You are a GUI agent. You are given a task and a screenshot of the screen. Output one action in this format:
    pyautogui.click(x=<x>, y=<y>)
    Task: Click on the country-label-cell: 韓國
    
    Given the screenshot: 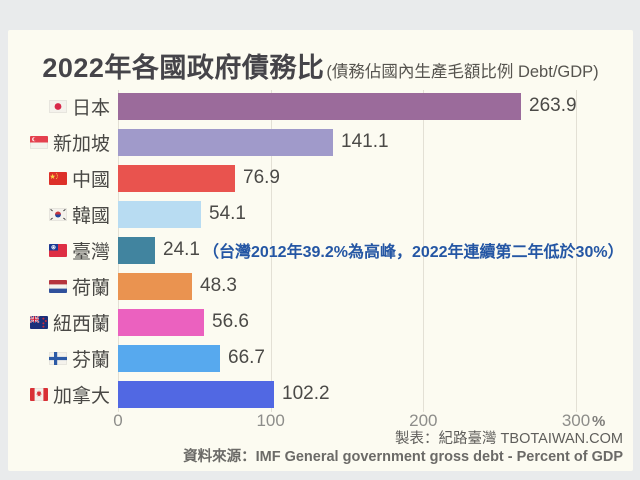 What is the action you would take?
    pyautogui.click(x=63, y=214)
    